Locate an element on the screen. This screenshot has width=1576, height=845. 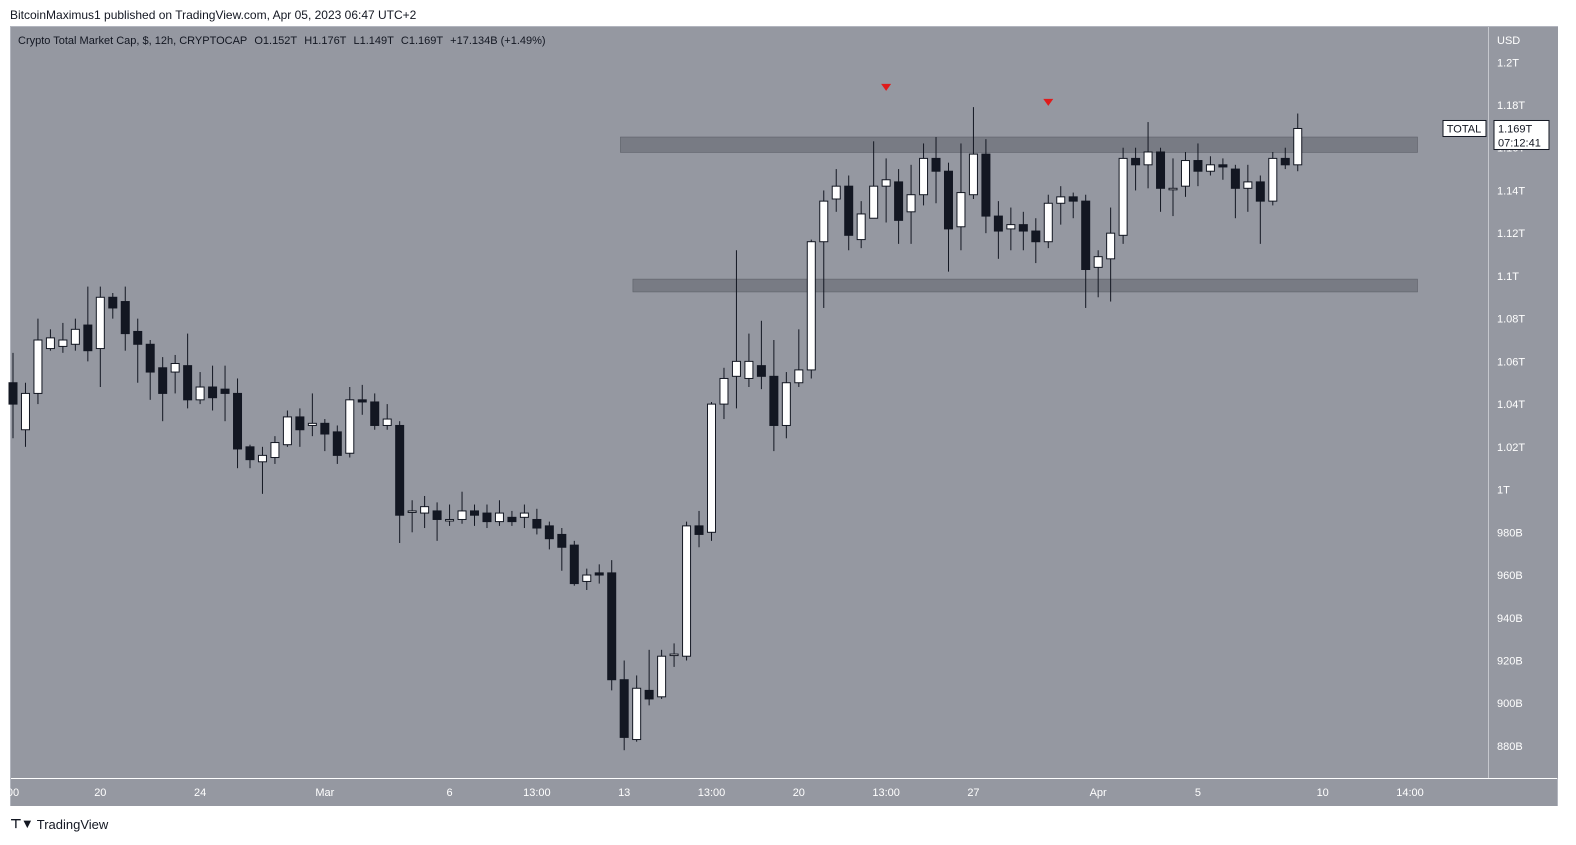
resistance-marker-icon is located at coordinates (1048, 102).